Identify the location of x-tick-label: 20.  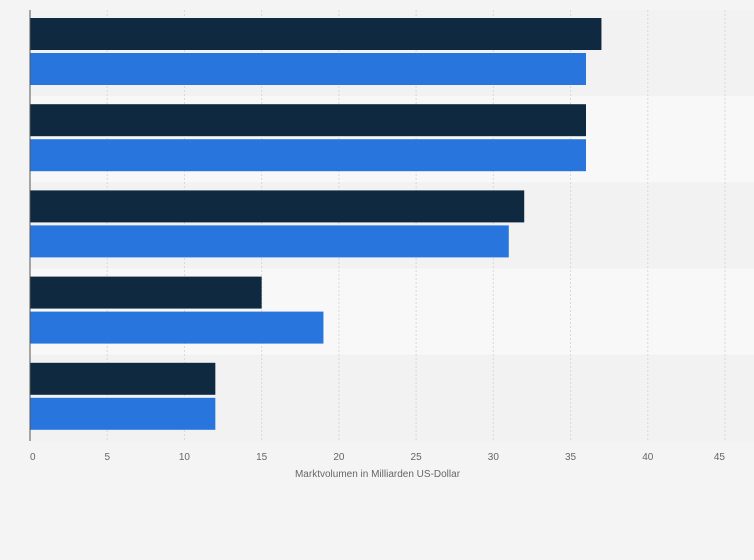
(339, 457).